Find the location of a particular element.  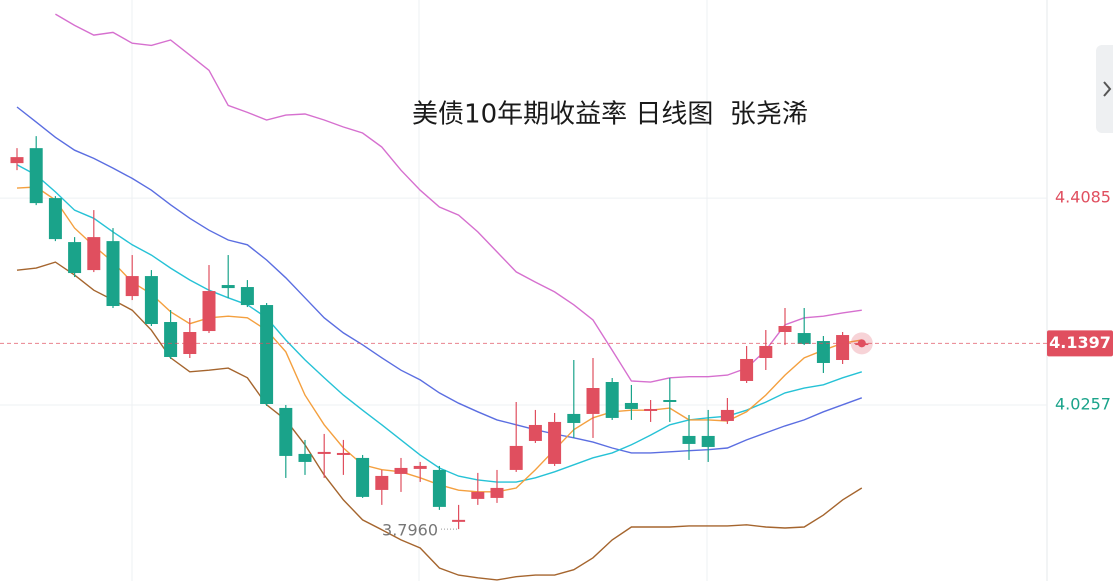

side-button-bg is located at coordinates (1104, 89).